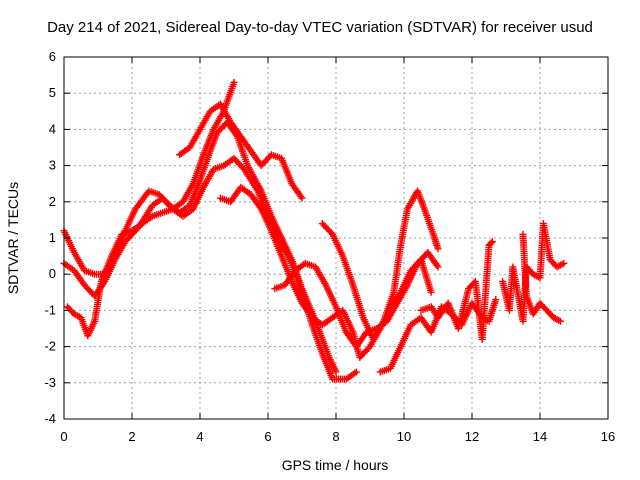 Image resolution: width=640 pixels, height=480 pixels. Describe the element at coordinates (608, 436) in the screenshot. I see `x-tick-label: 16` at that location.